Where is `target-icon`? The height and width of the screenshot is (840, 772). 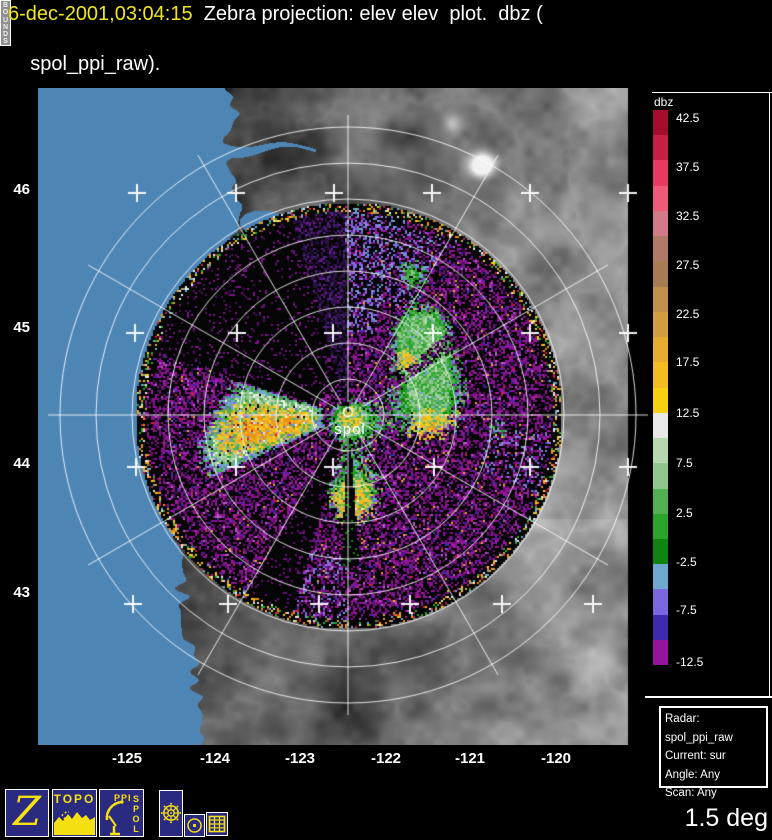
target-icon is located at coordinates (194, 825).